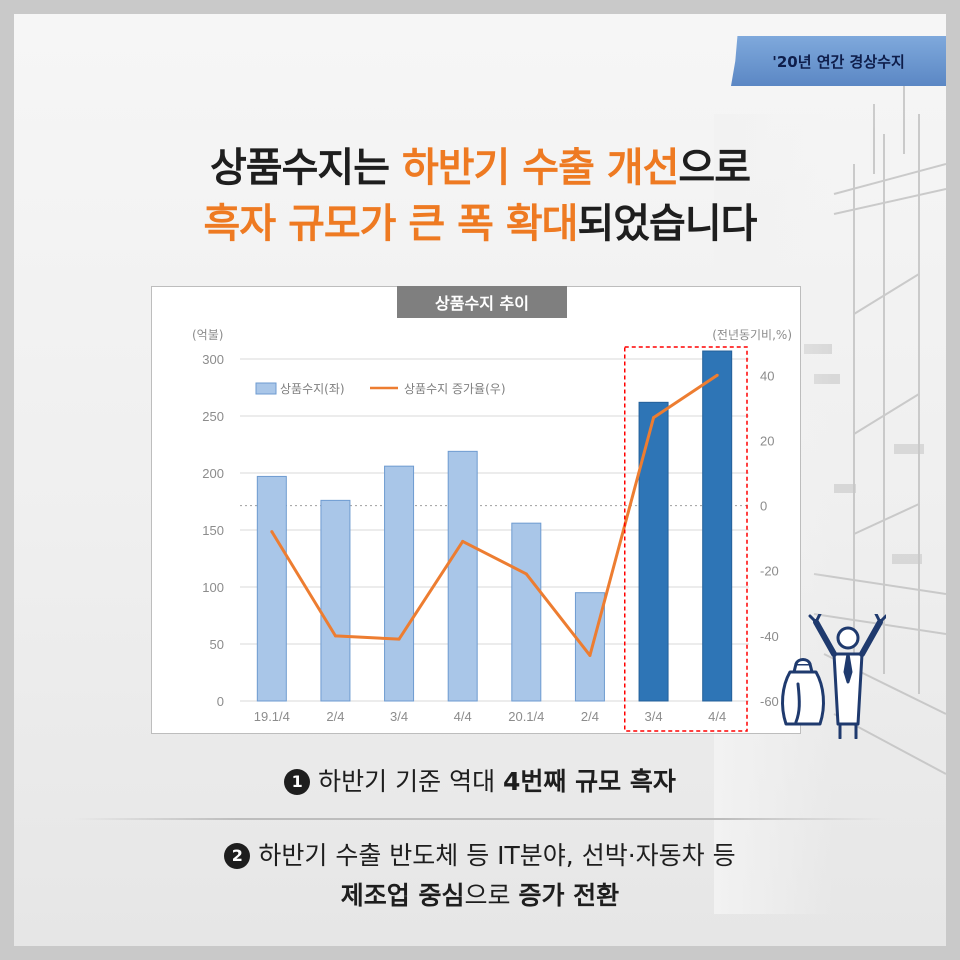 The height and width of the screenshot is (960, 960). What do you see at coordinates (494, 515) in the screenshot?
I see `growth-rate-line` at bounding box center [494, 515].